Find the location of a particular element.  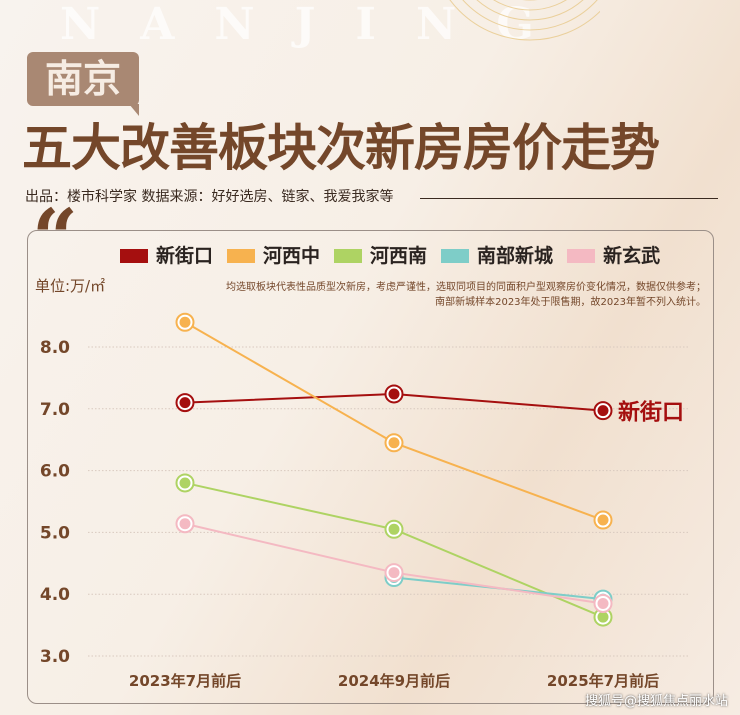

x-tick-label: 2025年7月前后 is located at coordinates (603, 681).